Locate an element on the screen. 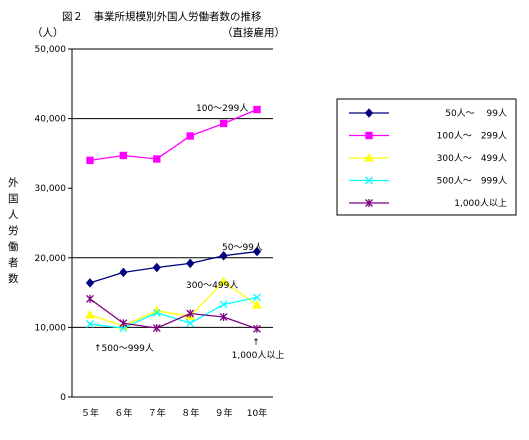 The height and width of the screenshot is (440, 529). y-tick-label: 10,000 is located at coordinates (51, 328).